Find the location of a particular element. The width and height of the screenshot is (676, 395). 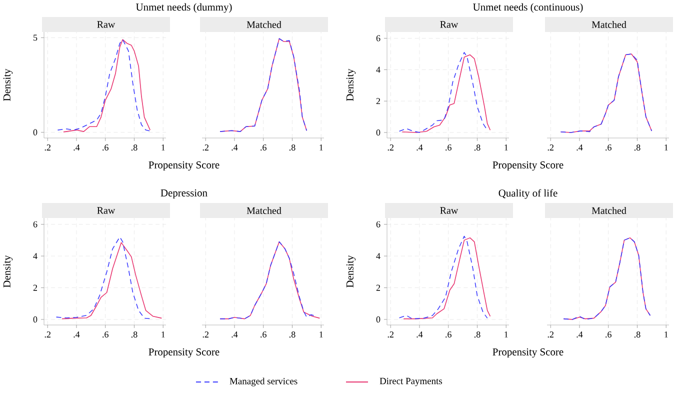

chart-title: Depression is located at coordinates (184, 194).